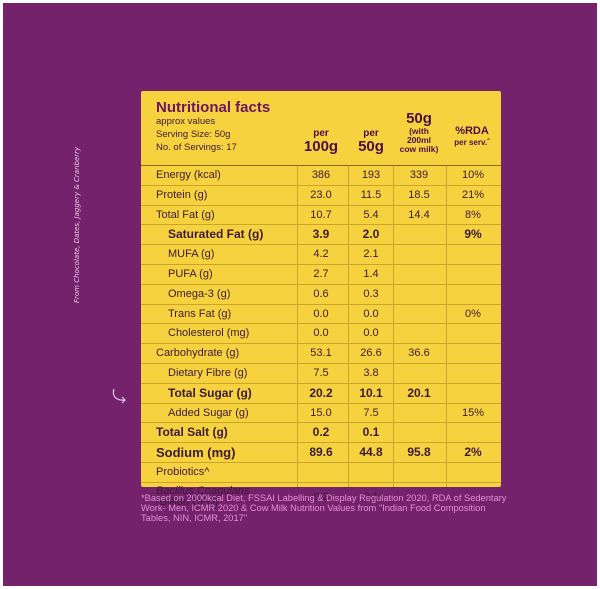 The height and width of the screenshot is (589, 600). Describe the element at coordinates (371, 175) in the screenshot. I see `value-per-50g: 193` at that location.